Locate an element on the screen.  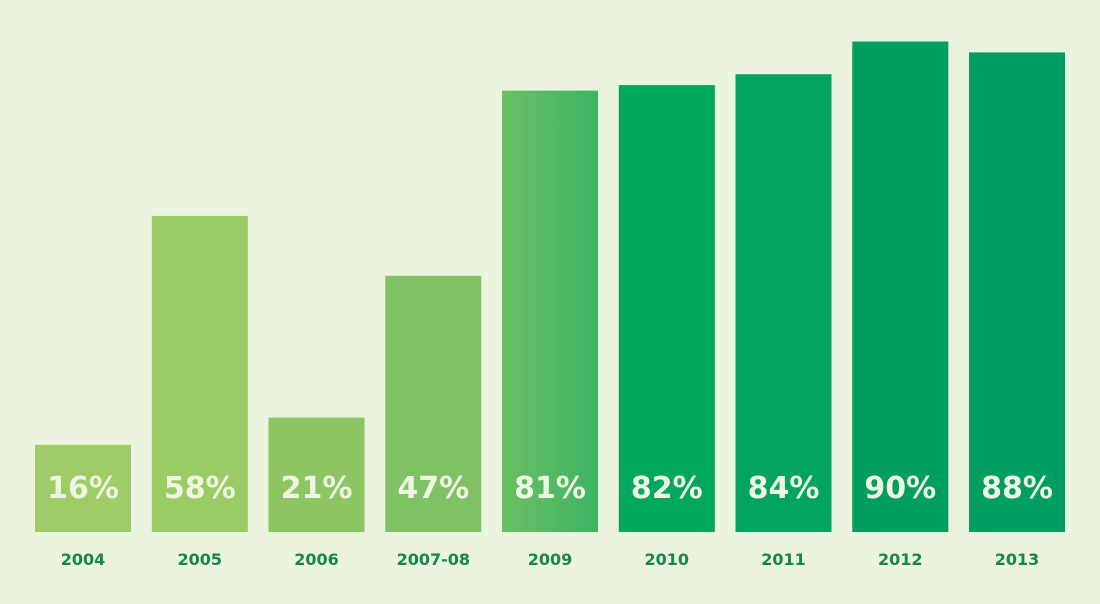
value-label-2006: 21% is located at coordinates (317, 488).